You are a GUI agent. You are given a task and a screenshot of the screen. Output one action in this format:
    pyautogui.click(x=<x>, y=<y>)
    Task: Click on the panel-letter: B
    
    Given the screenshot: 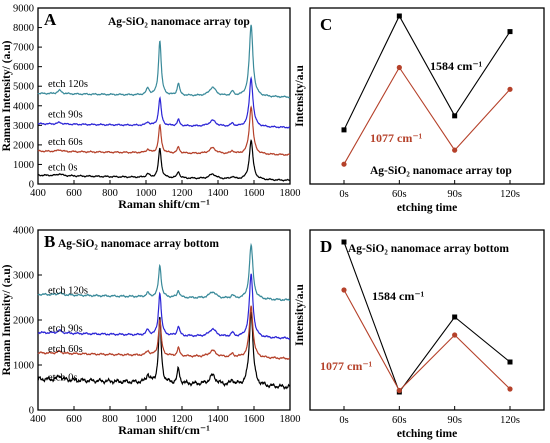 What is the action you would take?
    pyautogui.click(x=49, y=241)
    